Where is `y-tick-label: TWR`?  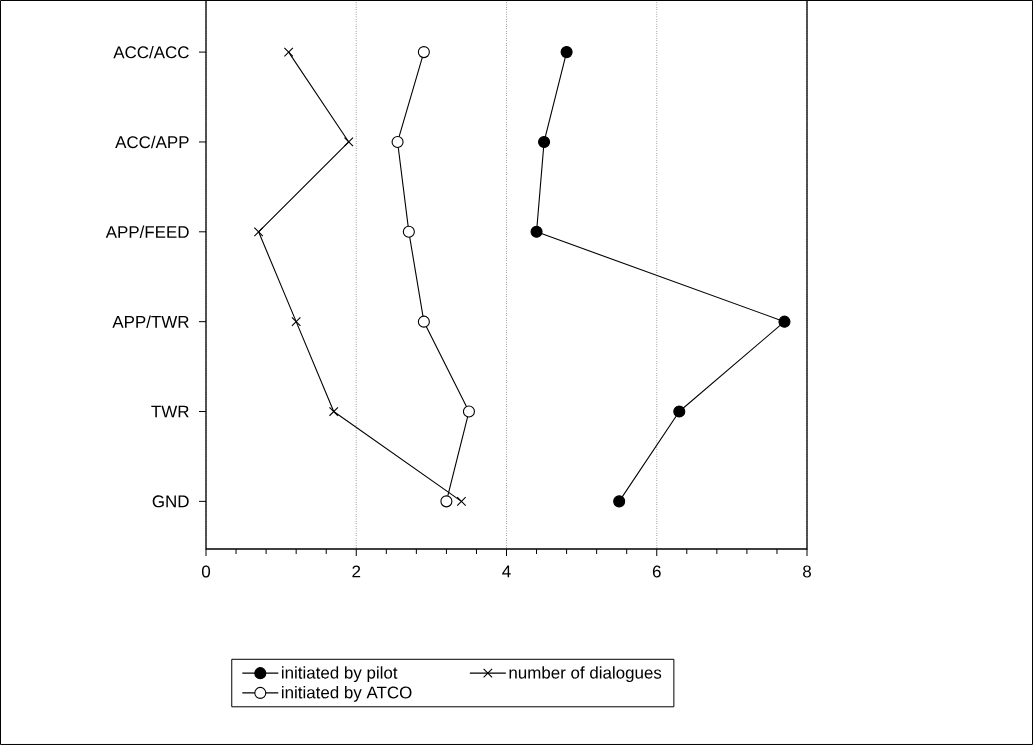
y-tick-label: TWR is located at coordinates (170, 411).